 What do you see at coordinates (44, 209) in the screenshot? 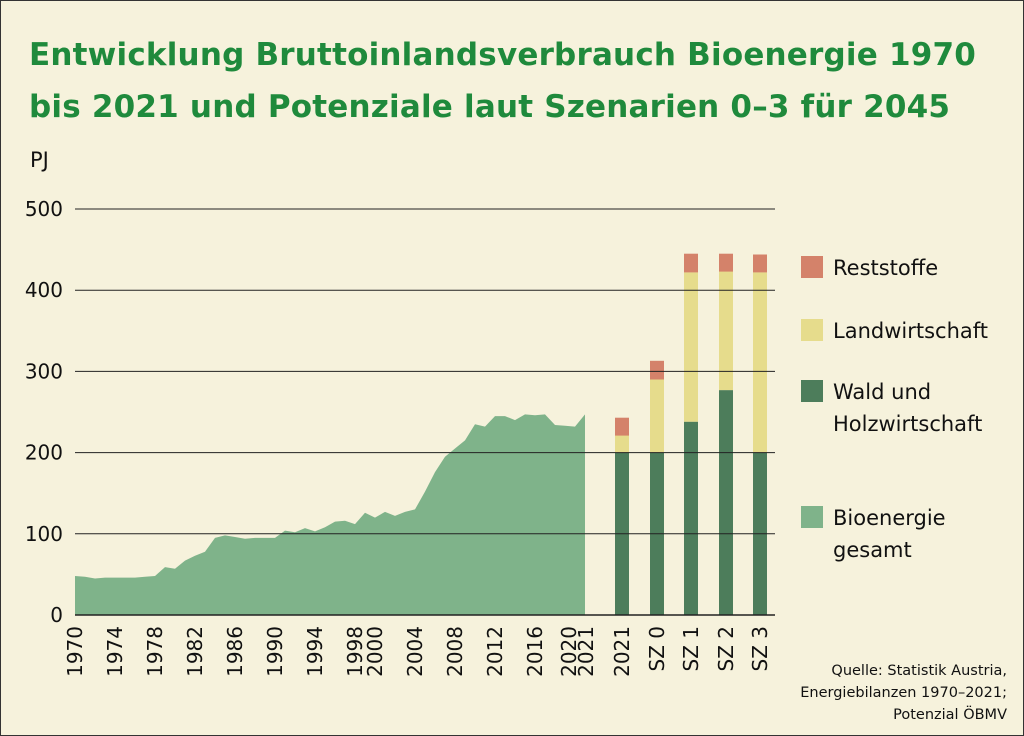
I see `y-tick-label: 500` at bounding box center [44, 209].